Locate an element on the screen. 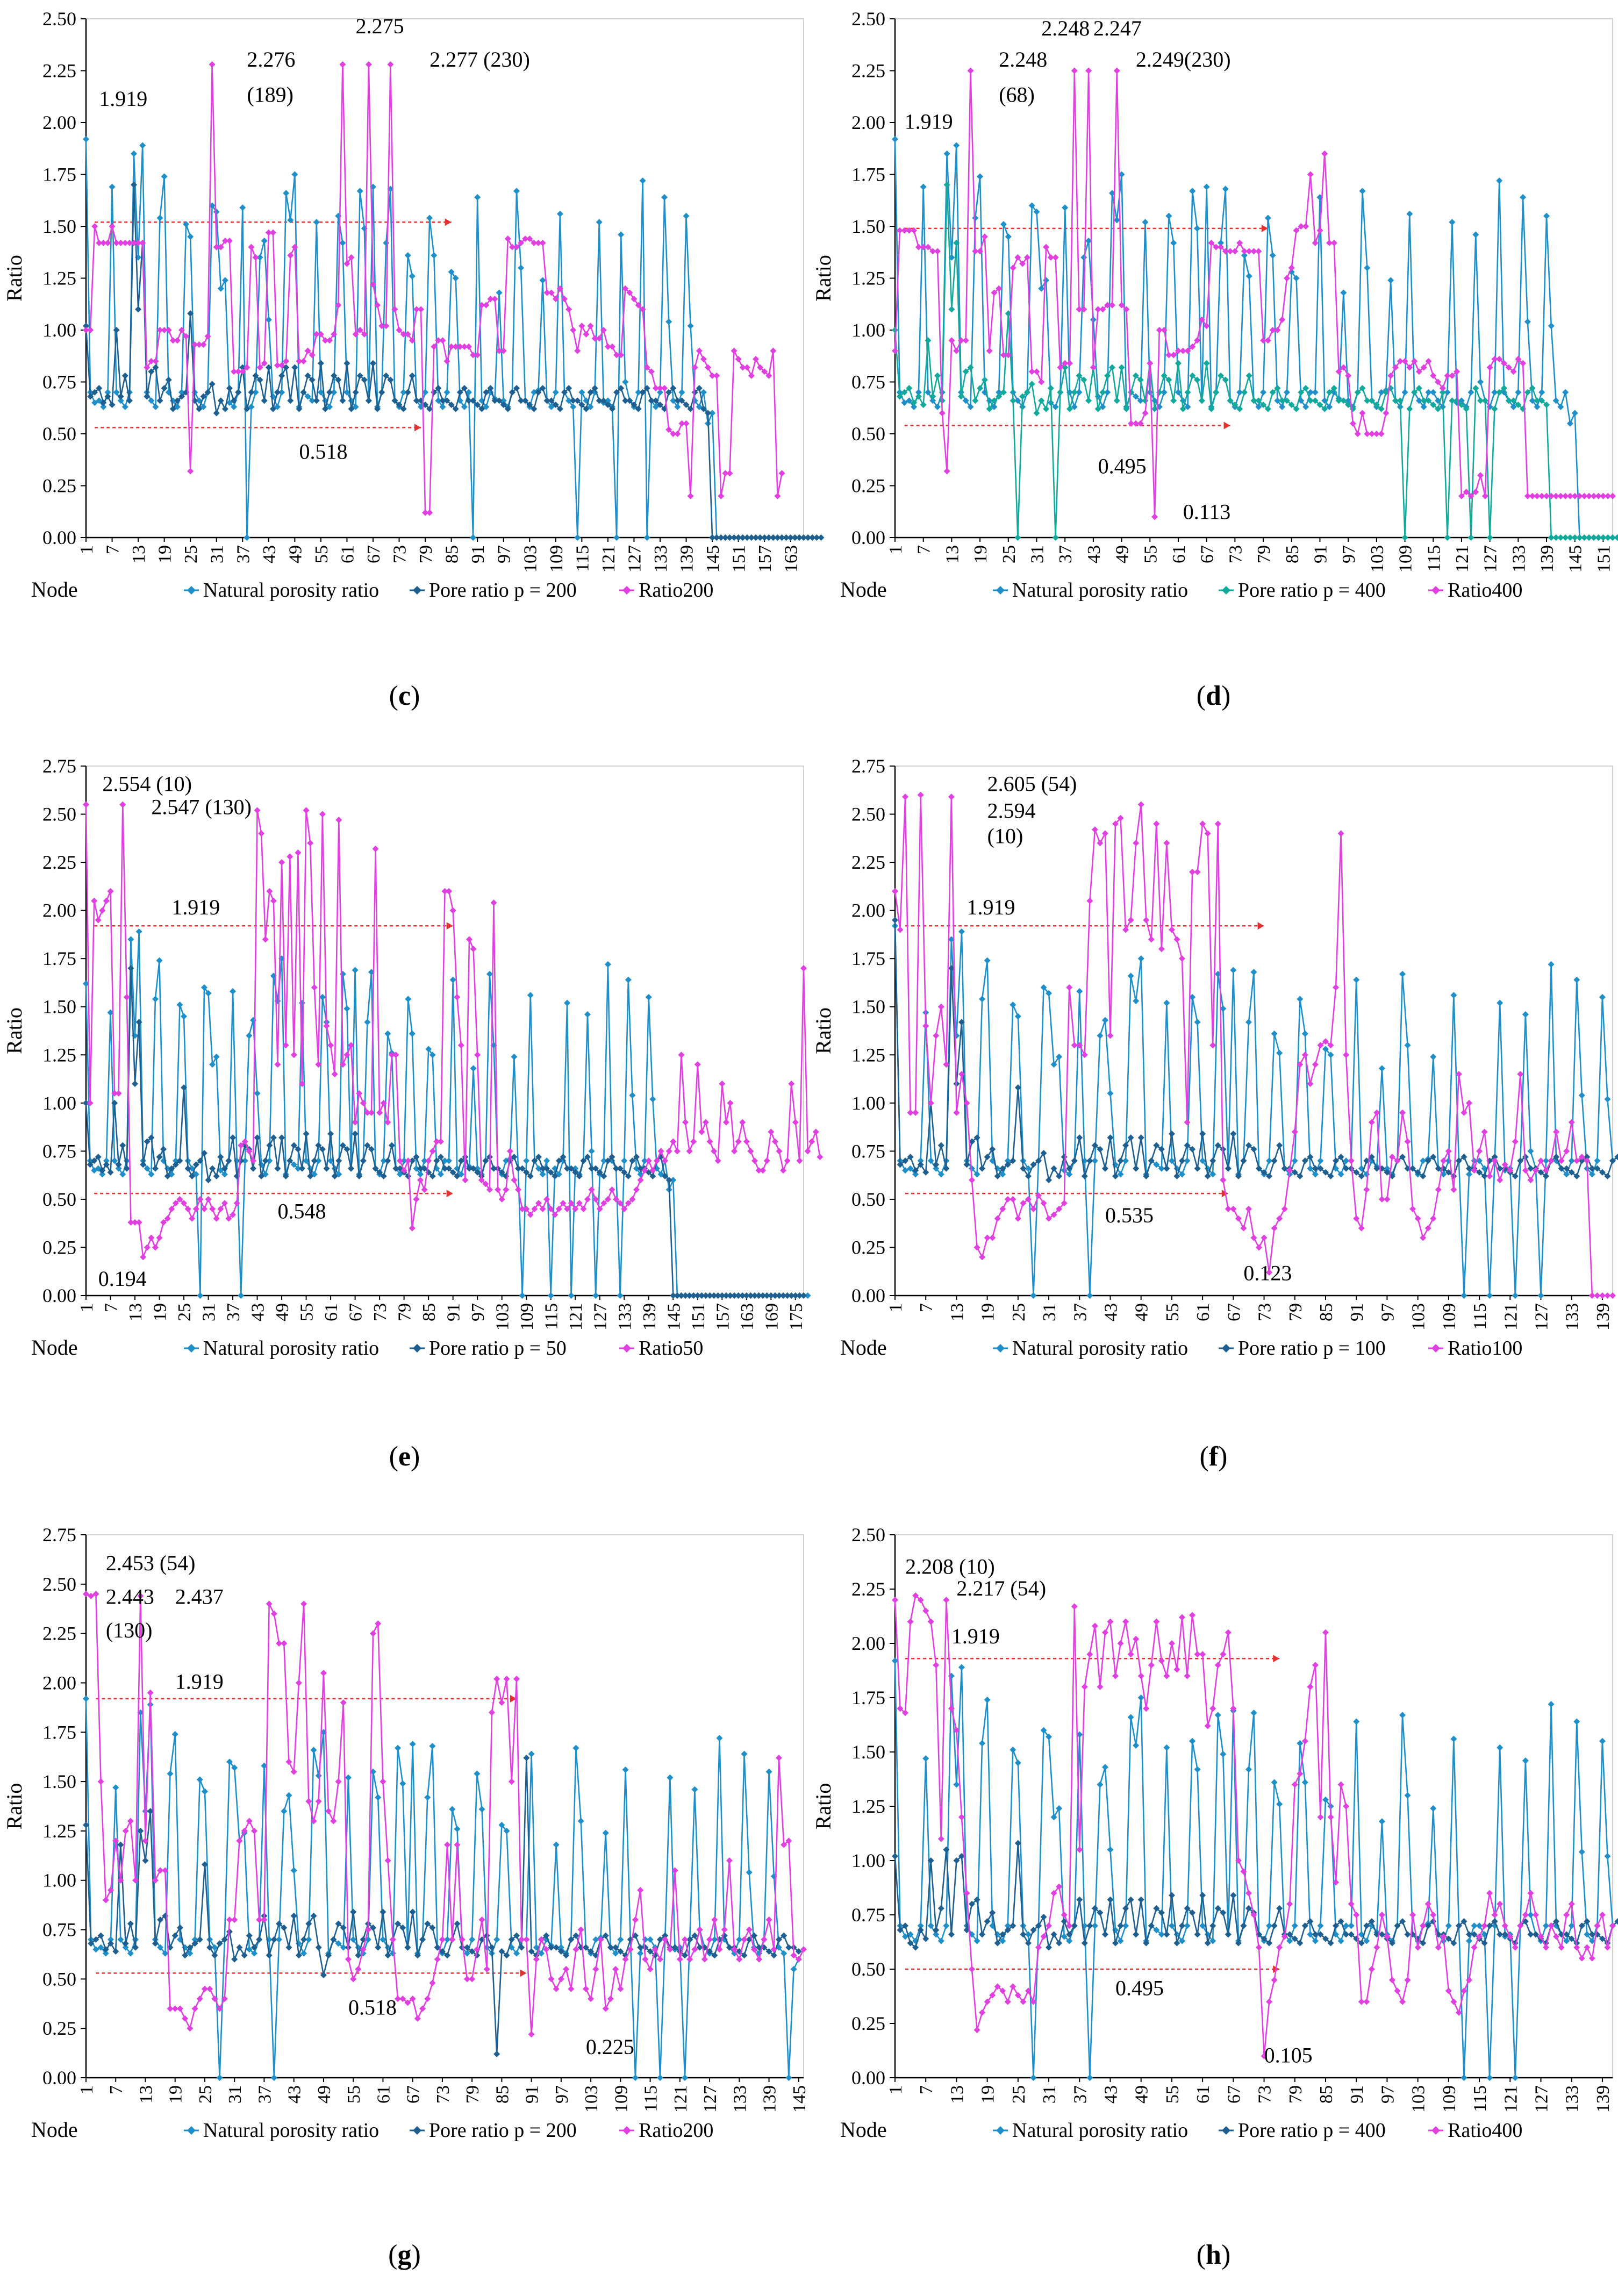 The width and height of the screenshot is (1618, 2296). x-tick-label: 127 is located at coordinates (1491, 559).